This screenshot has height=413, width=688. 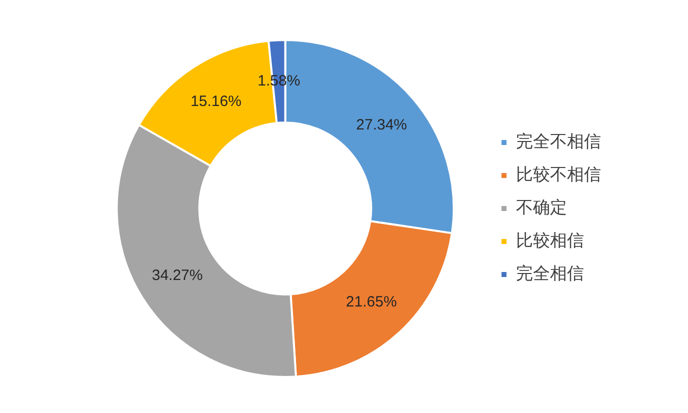 What do you see at coordinates (177, 275) in the screenshot?
I see `data-label: 34.27%` at bounding box center [177, 275].